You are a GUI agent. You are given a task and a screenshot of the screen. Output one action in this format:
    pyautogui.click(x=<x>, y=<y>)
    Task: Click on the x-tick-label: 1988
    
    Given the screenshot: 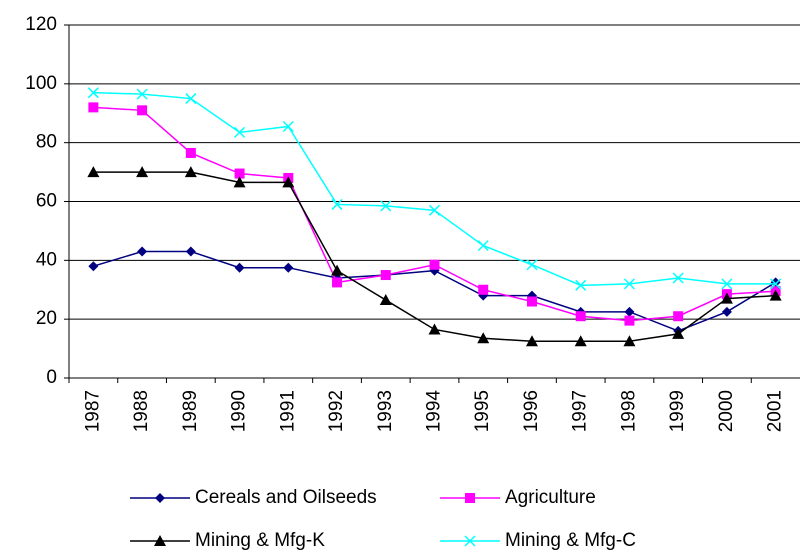 What is the action you would take?
    pyautogui.click(x=141, y=411)
    